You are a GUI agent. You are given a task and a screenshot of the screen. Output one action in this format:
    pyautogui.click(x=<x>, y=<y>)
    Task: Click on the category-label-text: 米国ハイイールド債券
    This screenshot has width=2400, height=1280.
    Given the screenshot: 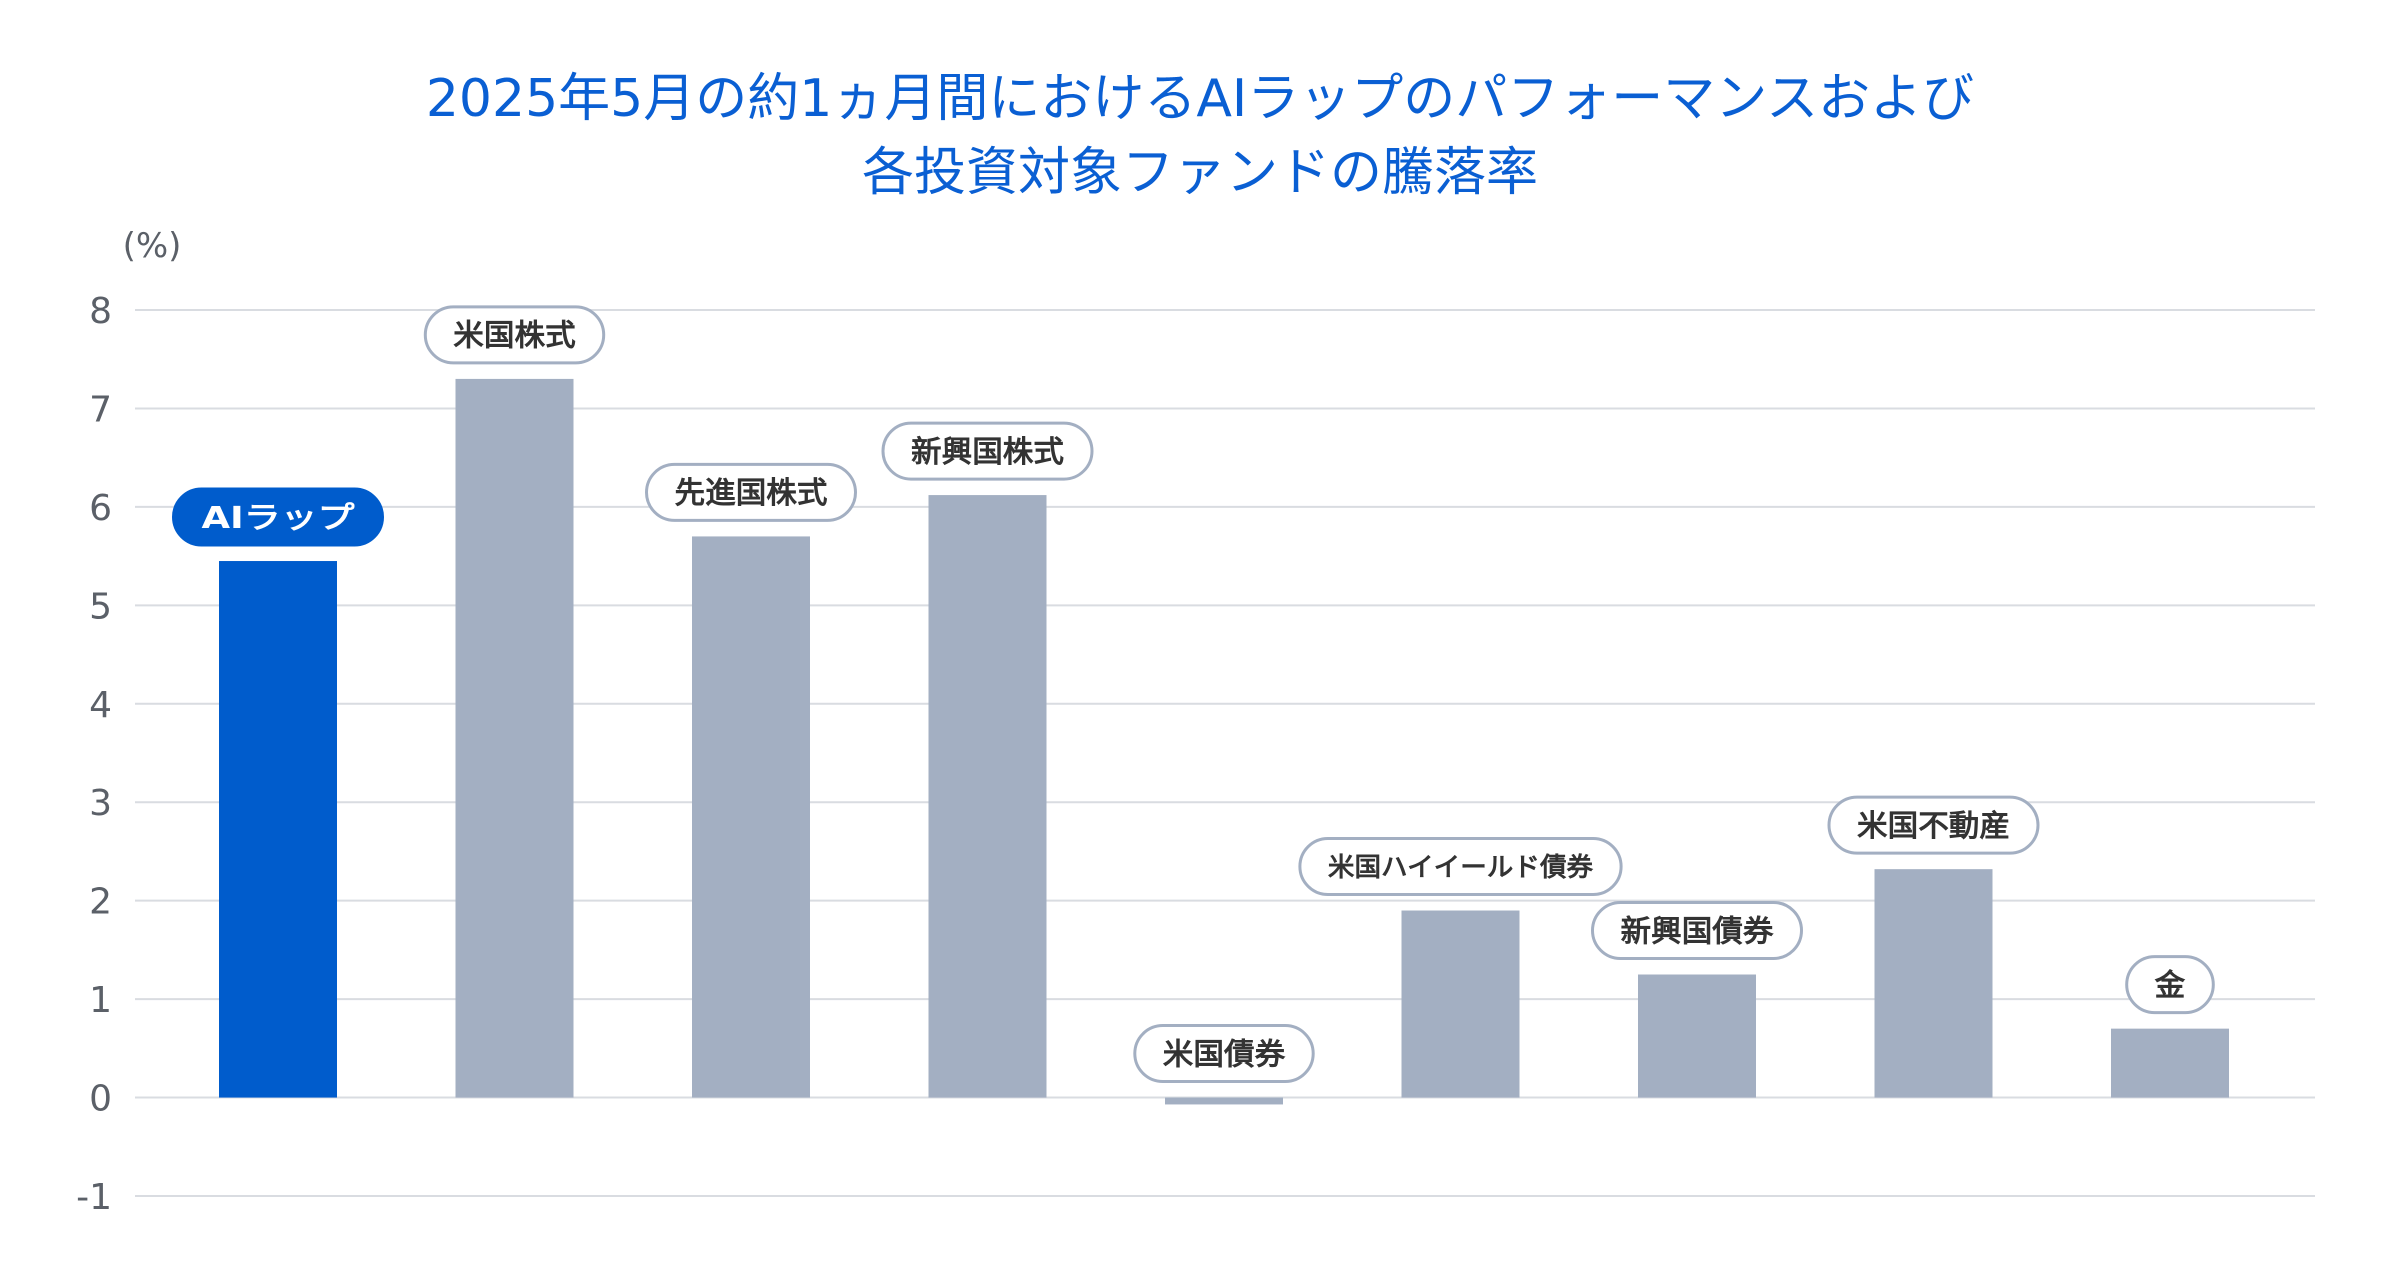 What is the action you would take?
    pyautogui.click(x=1461, y=868)
    